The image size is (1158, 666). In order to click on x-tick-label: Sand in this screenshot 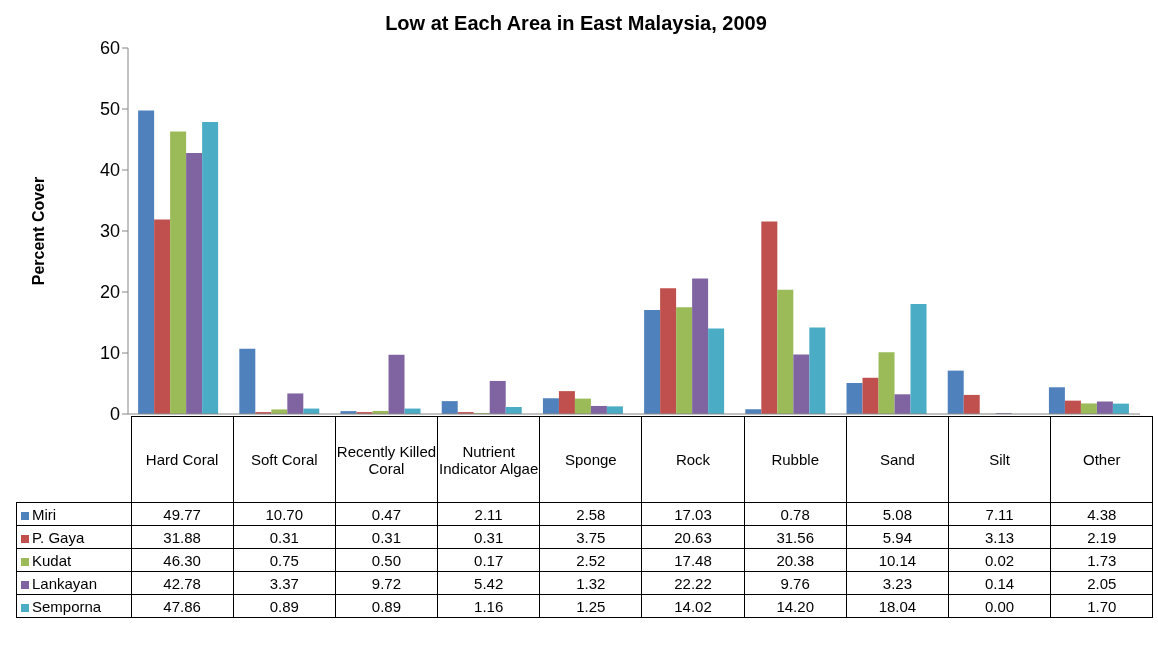, I will do `click(897, 459)`.